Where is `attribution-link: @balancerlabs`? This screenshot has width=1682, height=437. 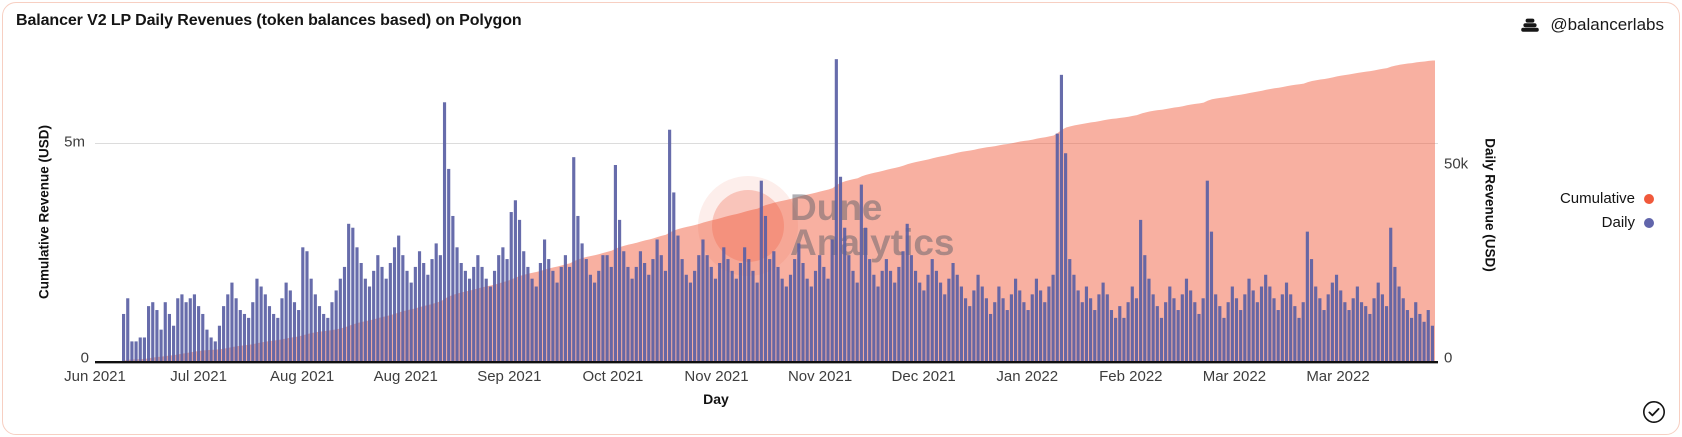 attribution-link: @balancerlabs is located at coordinates (1591, 25).